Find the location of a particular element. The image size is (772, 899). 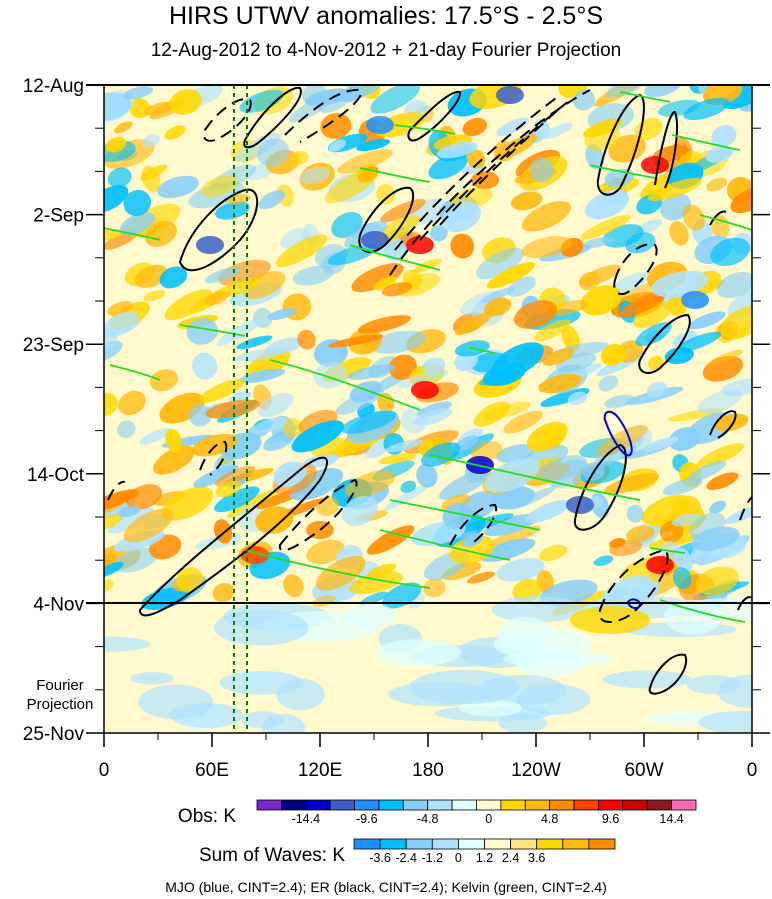

obs-colorbar-label: Obs: K is located at coordinates (207, 816).